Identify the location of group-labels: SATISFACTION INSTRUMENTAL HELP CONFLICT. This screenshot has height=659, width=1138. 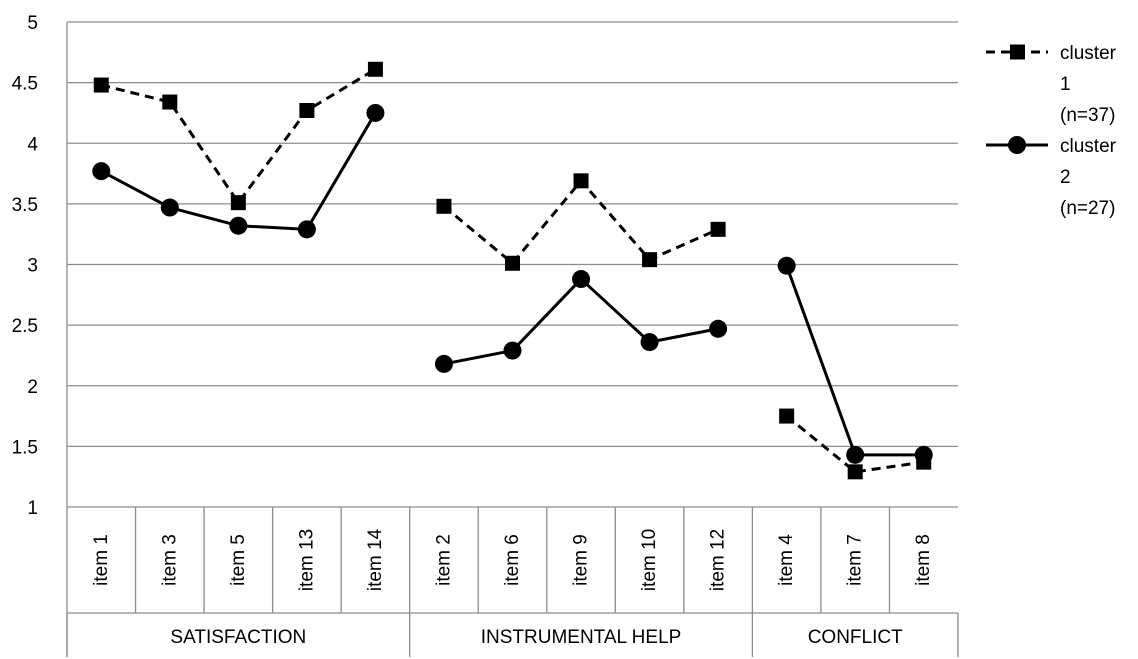
(536, 637).